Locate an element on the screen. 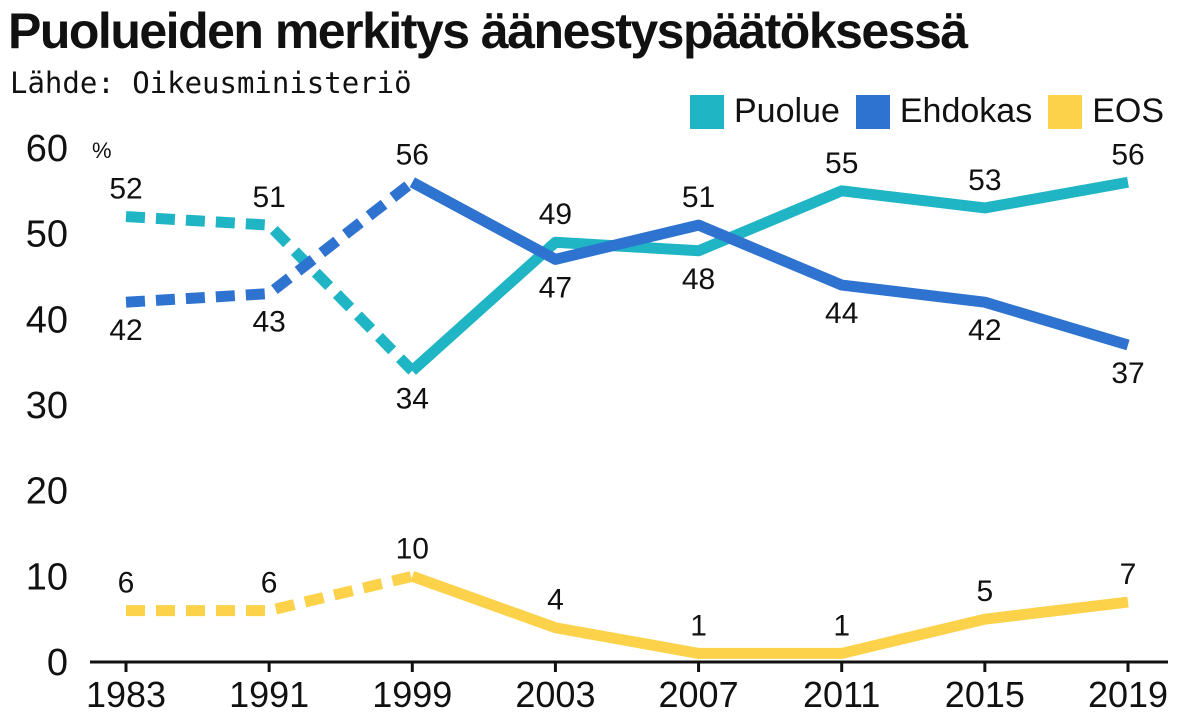  legend-label-puolue: Puolue is located at coordinates (787, 111).